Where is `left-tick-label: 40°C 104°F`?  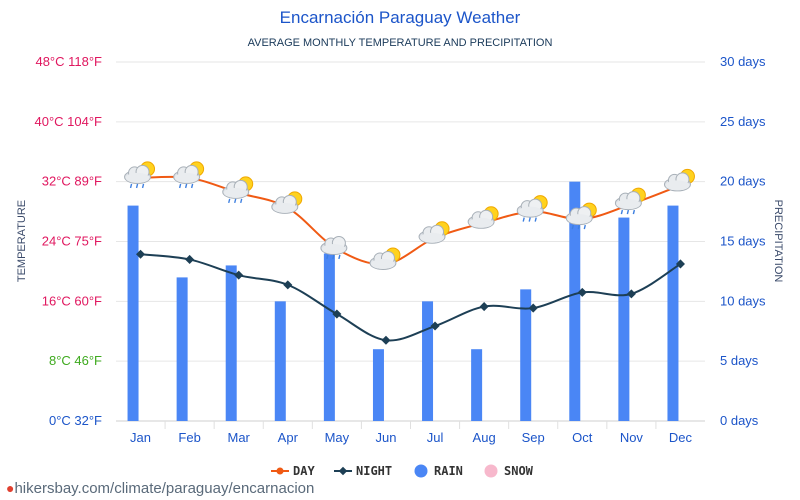 left-tick-label: 40°C 104°F is located at coordinates (69, 121).